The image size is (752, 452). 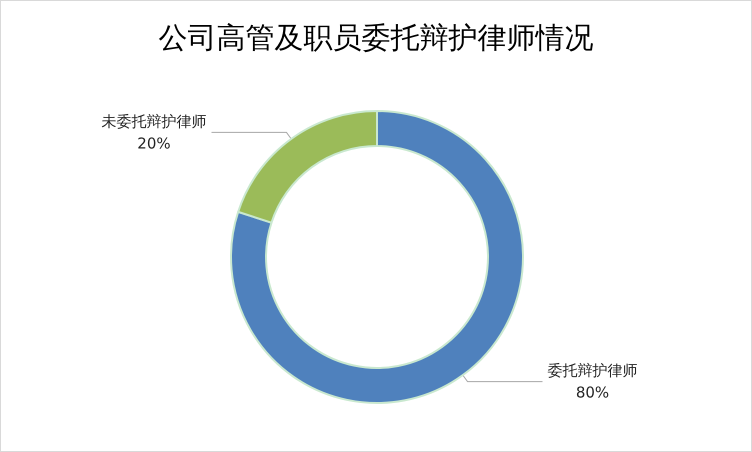 What do you see at coordinates (154, 143) in the screenshot?
I see `data-label: 20%` at bounding box center [154, 143].